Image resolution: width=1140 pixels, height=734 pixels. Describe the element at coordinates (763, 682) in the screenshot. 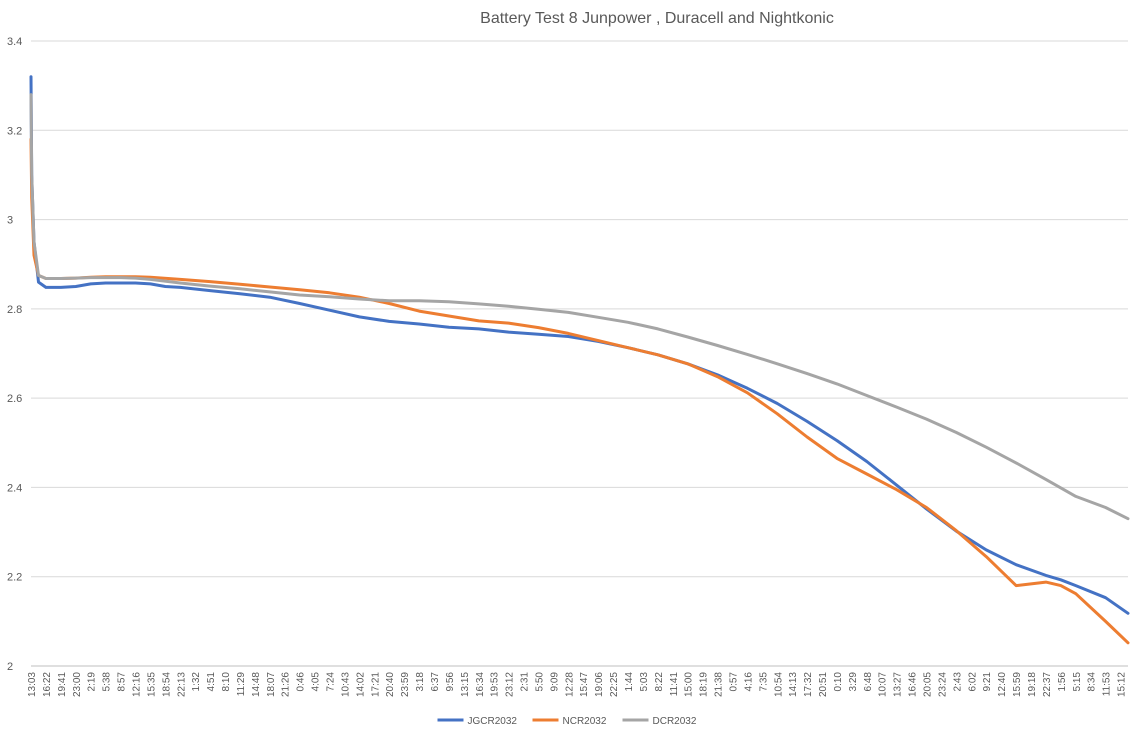

I see `x-tick-label: 7:35` at that location.